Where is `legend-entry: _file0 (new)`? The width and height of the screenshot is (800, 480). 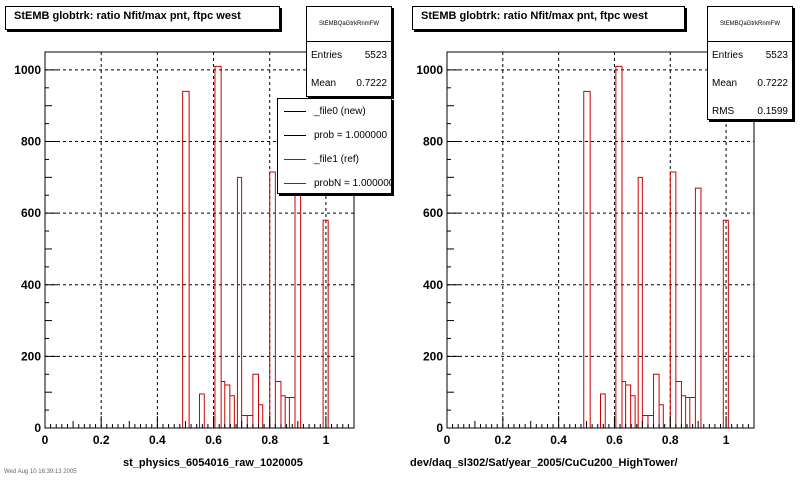
legend-entry: _file0 (new) is located at coordinates (334, 111).